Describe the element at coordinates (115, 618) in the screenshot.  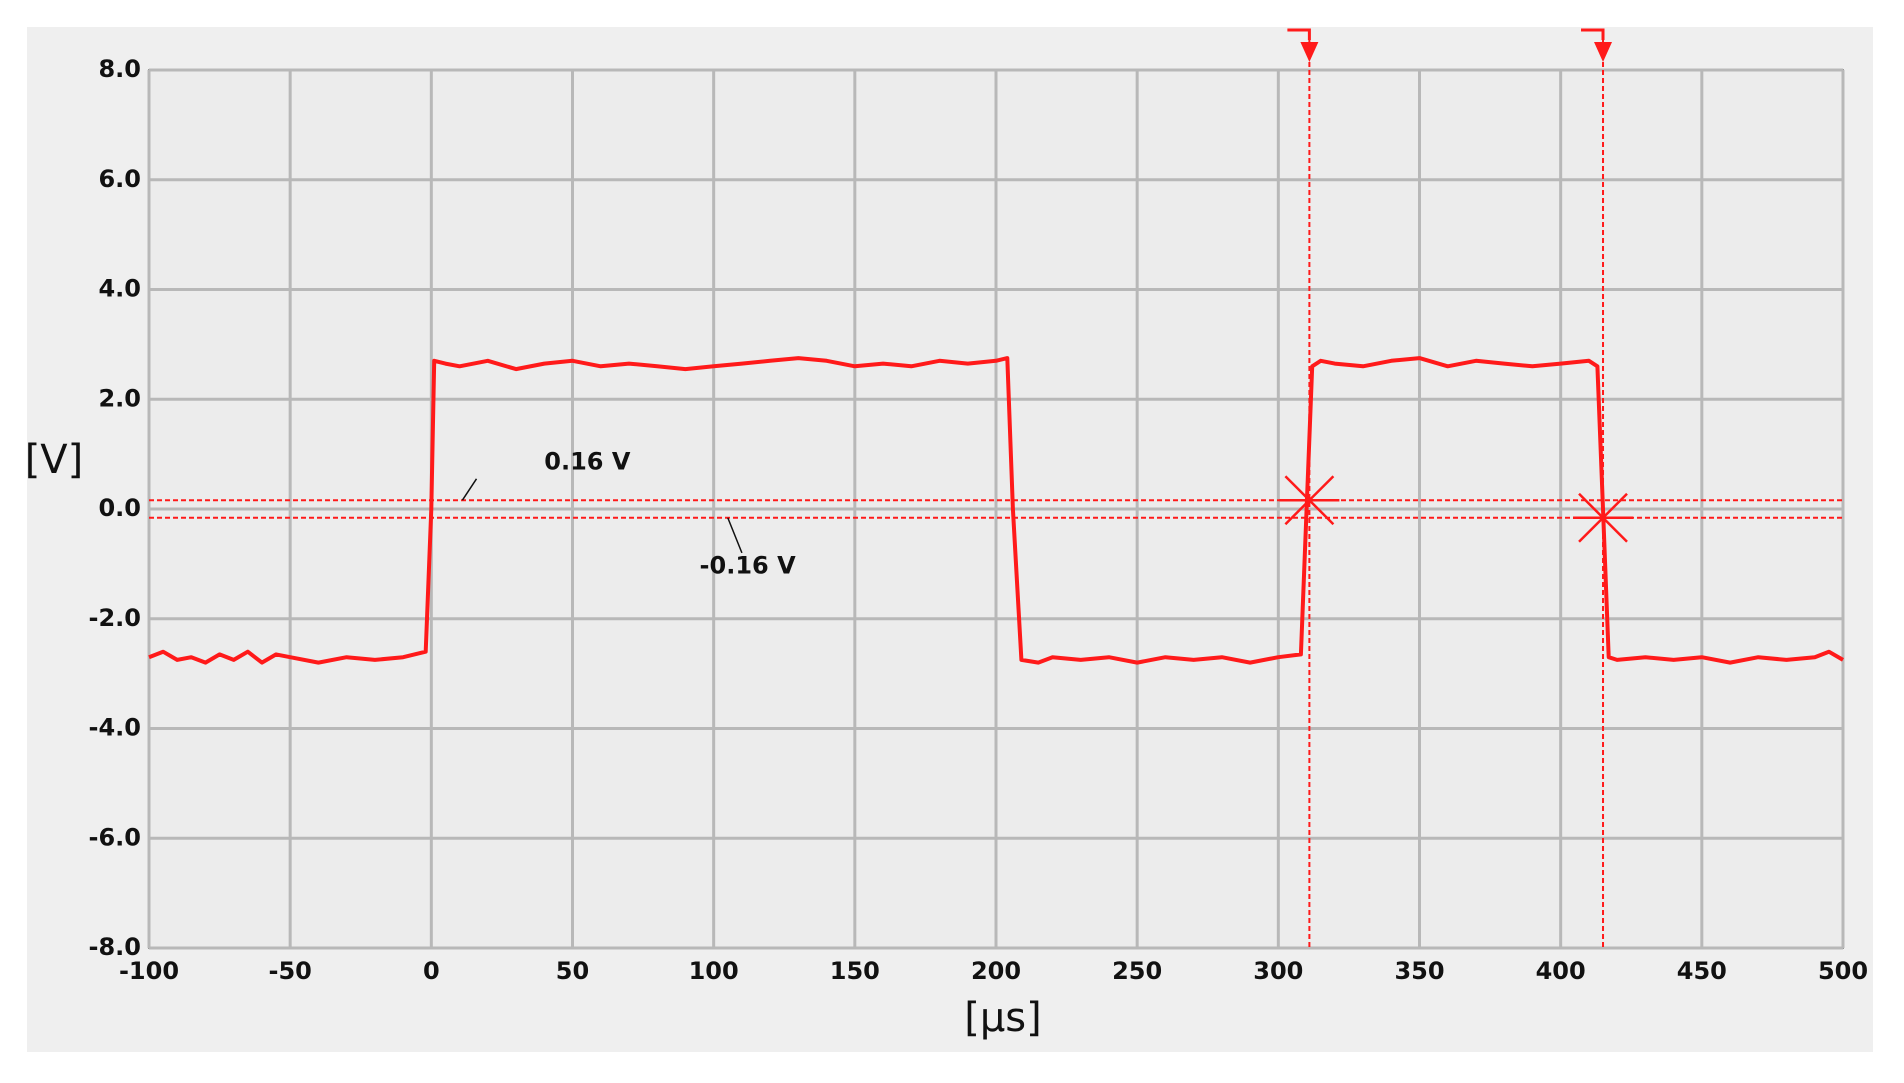
I see `y-tick-label: -2.0` at that location.